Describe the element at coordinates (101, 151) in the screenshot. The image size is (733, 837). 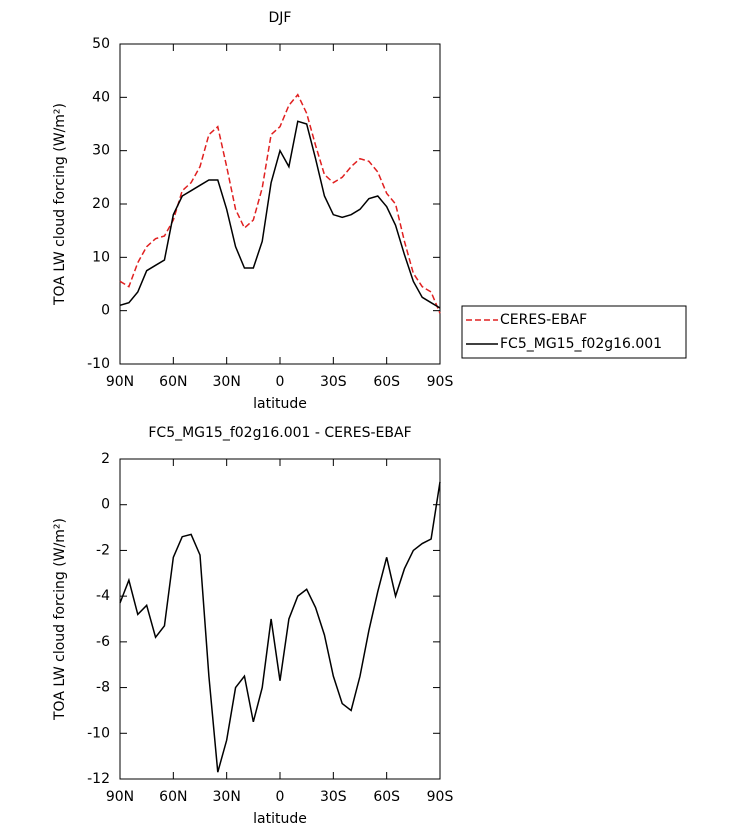
I see `y-tick-label: 30` at that location.